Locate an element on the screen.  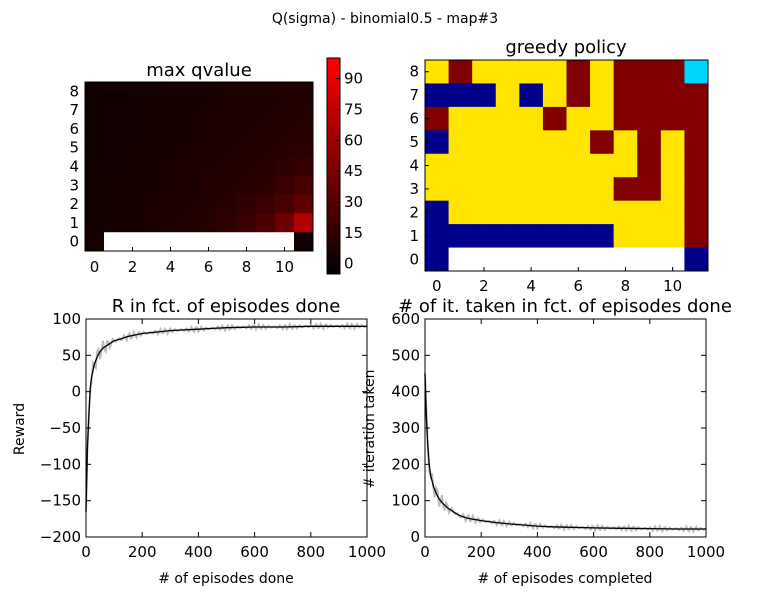
reward-xtick-label: 600 is located at coordinates (254, 552).